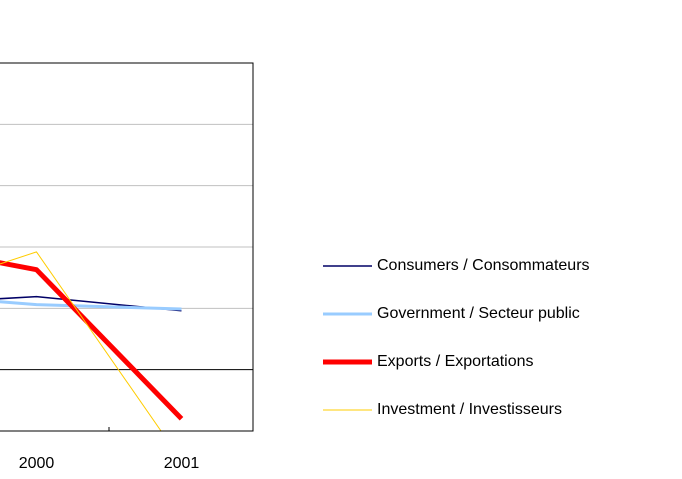 This screenshot has height=479, width=682. What do you see at coordinates (455, 361) in the screenshot?
I see `legend-label: Exports / Exportations` at bounding box center [455, 361].